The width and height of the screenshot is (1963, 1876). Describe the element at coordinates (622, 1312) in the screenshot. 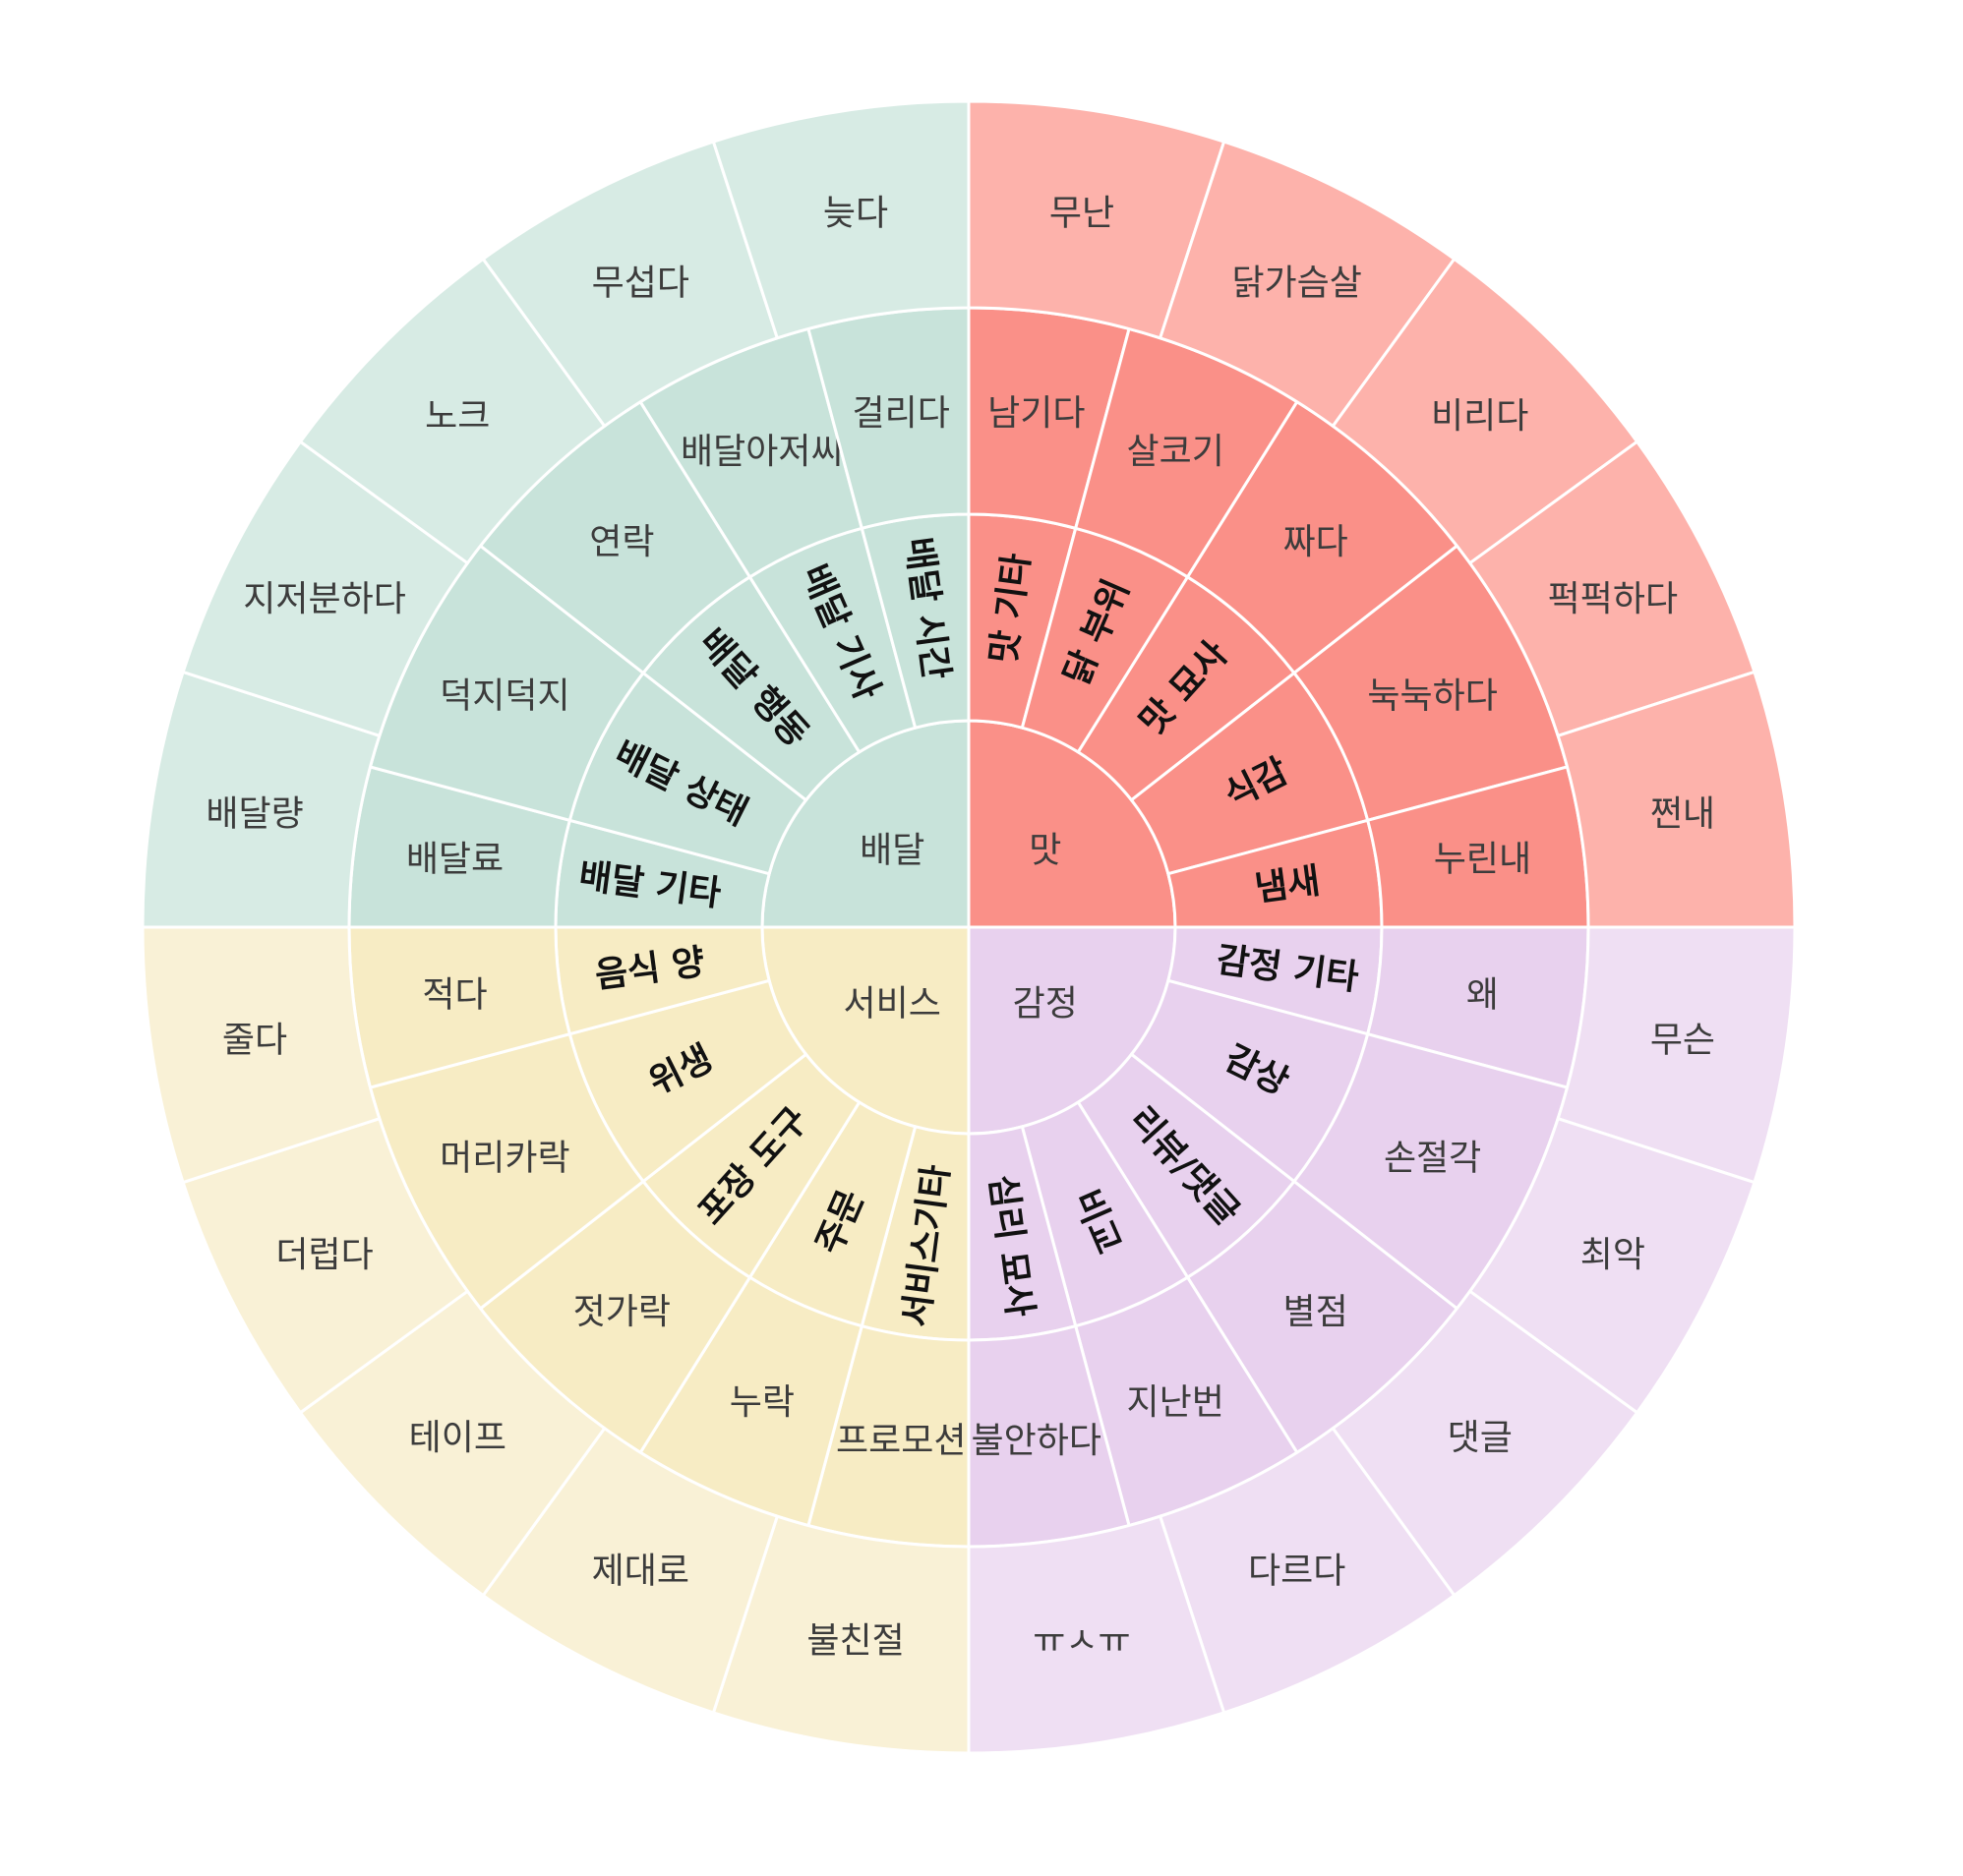

I see `leaf_mid-label-service-2: 젓가락` at that location.